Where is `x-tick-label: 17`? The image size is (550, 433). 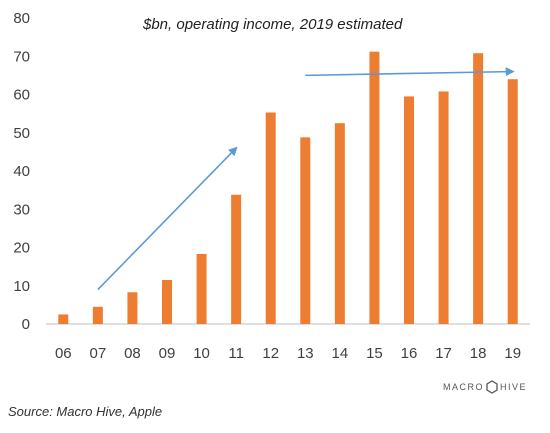 x-tick-label: 17 is located at coordinates (443, 353).